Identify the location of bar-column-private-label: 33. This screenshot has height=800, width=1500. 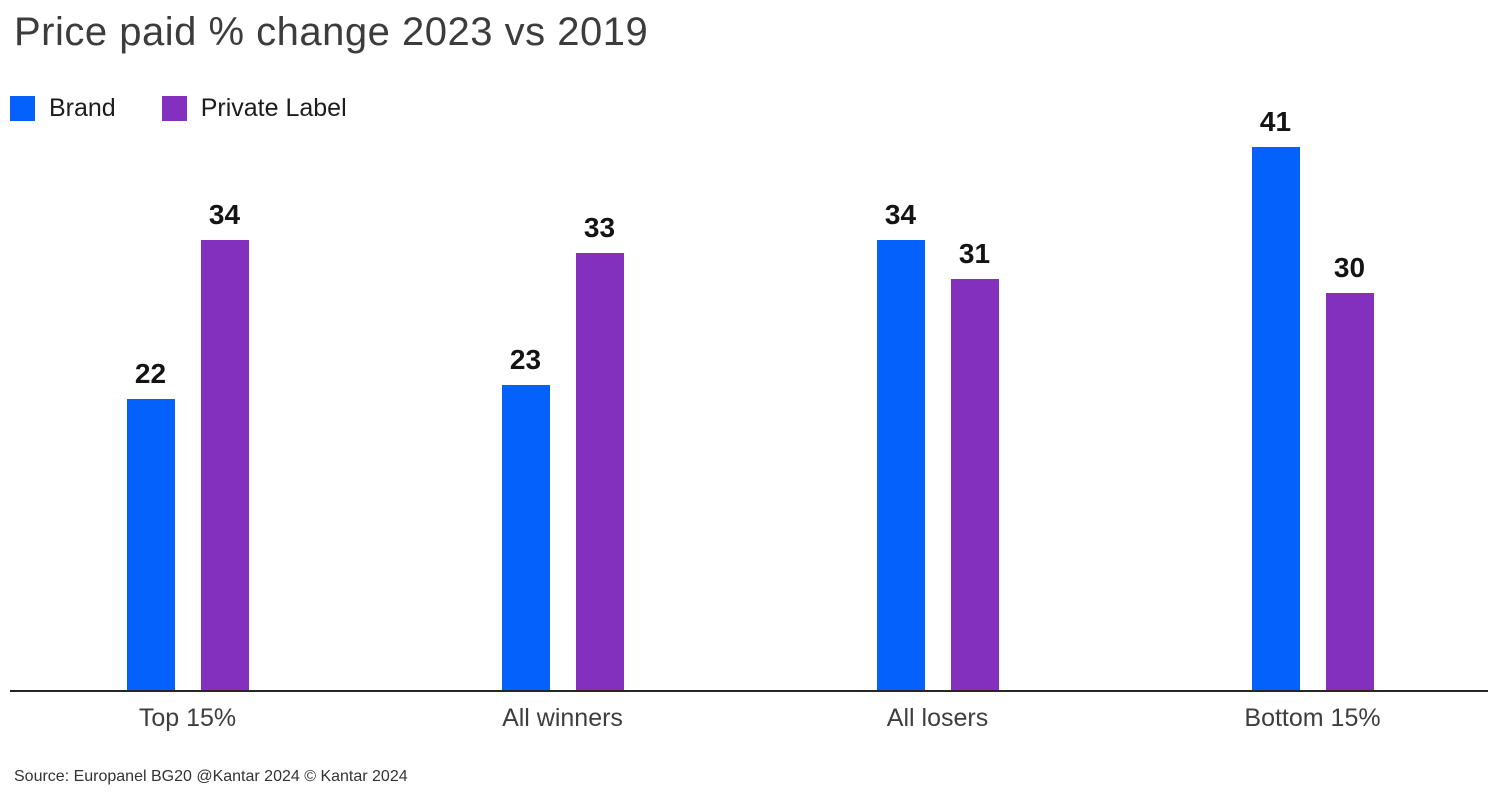
(599, 451).